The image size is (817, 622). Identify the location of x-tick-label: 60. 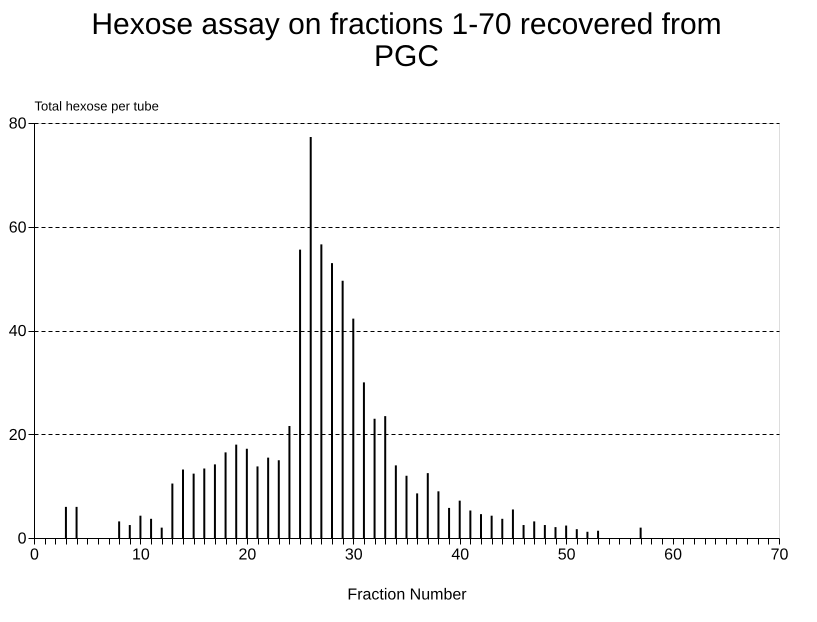
(673, 555).